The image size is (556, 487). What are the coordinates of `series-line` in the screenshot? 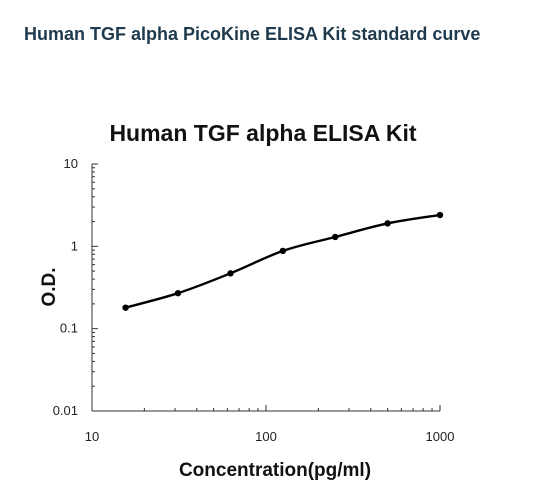 It's located at (283, 261).